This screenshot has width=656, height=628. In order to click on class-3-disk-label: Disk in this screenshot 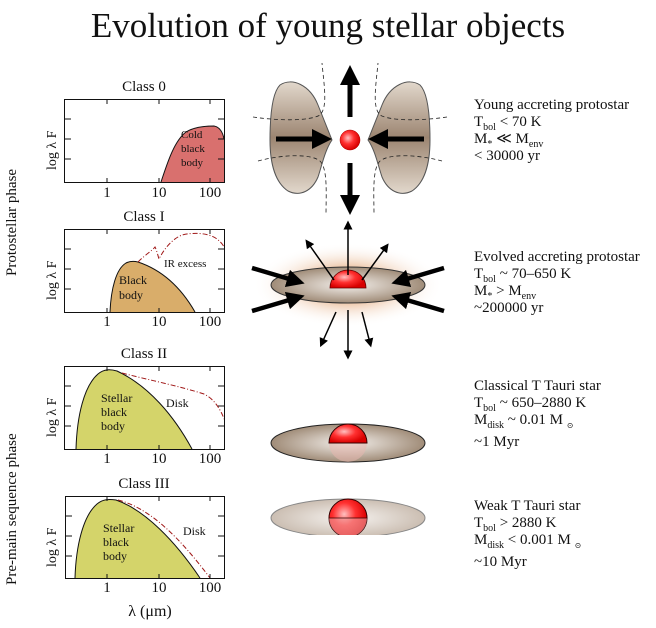, I will do `click(194, 531)`.